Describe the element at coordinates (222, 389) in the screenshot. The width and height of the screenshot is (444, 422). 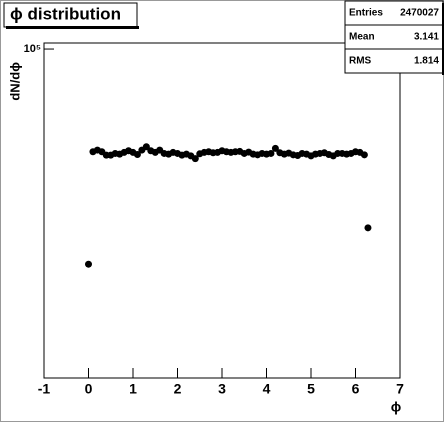
I see `x-tick-label: 3` at that location.